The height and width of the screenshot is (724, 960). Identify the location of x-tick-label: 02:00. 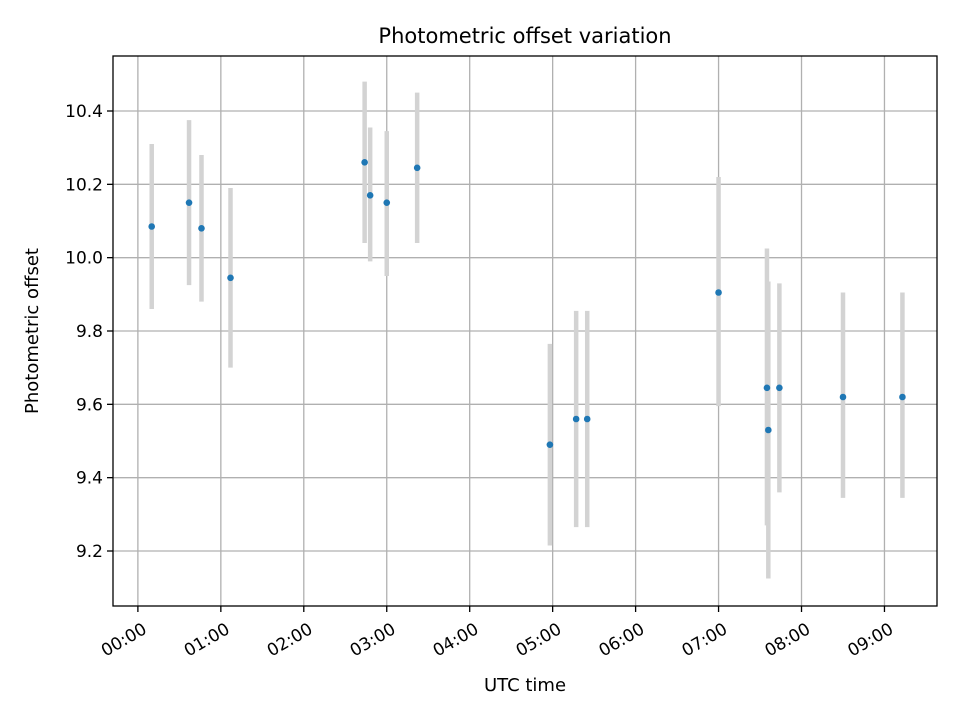
(290, 640).